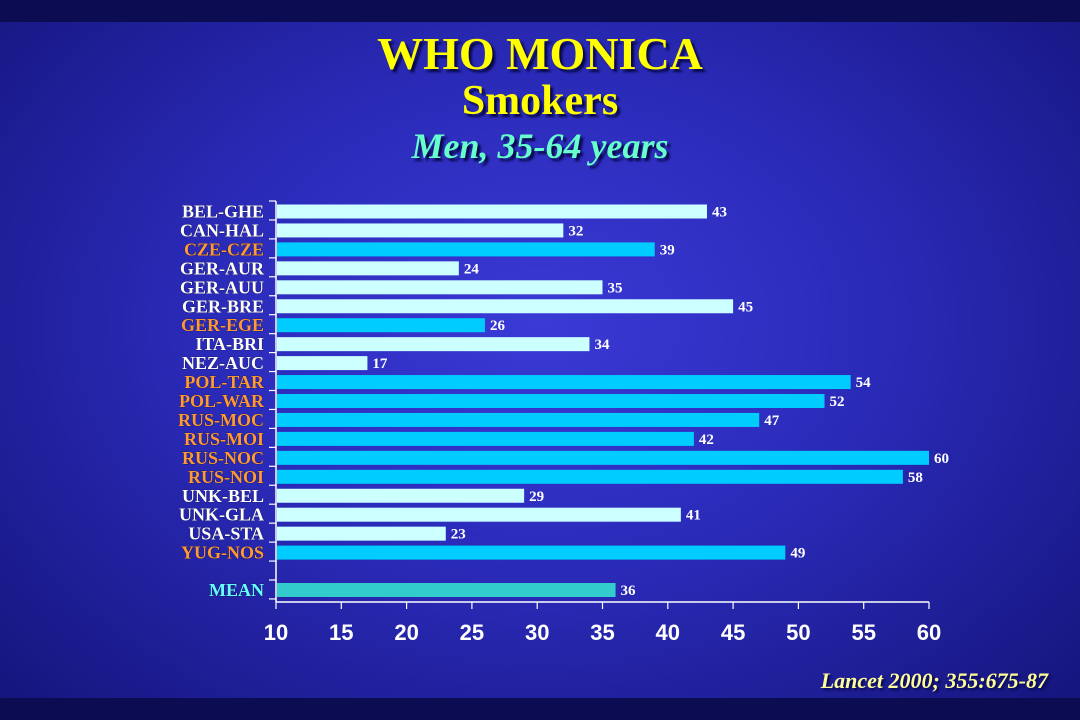 The width and height of the screenshot is (1080, 720). Describe the element at coordinates (224, 382) in the screenshot. I see `bar-pol-tar-category-label: POL-TAR` at that location.